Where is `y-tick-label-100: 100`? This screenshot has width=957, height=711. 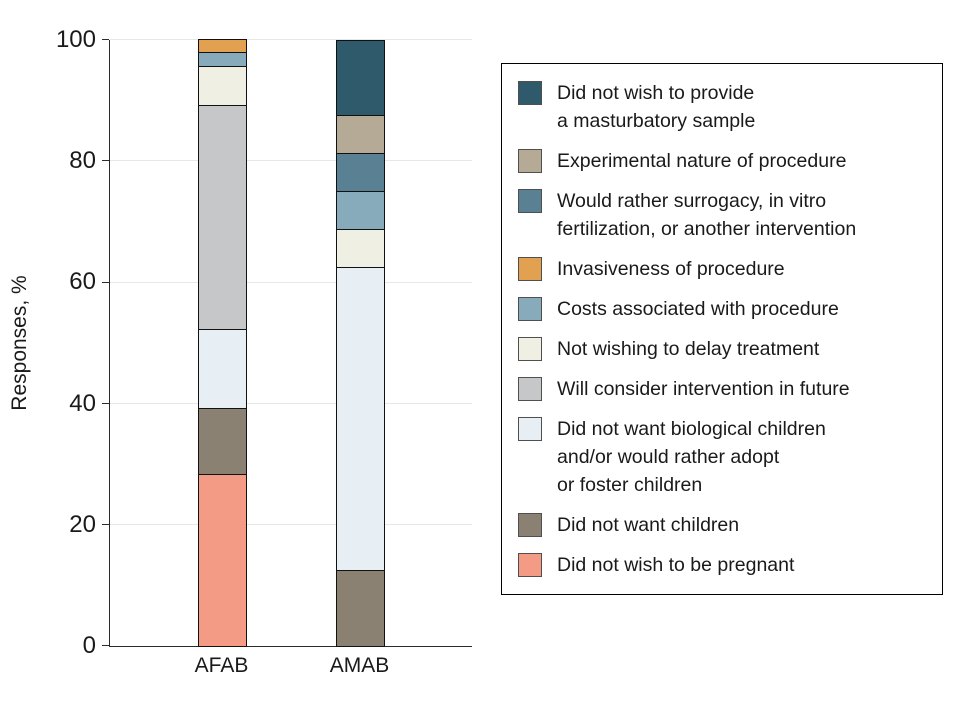
y-tick-label-100: 100 is located at coordinates (75, 39).